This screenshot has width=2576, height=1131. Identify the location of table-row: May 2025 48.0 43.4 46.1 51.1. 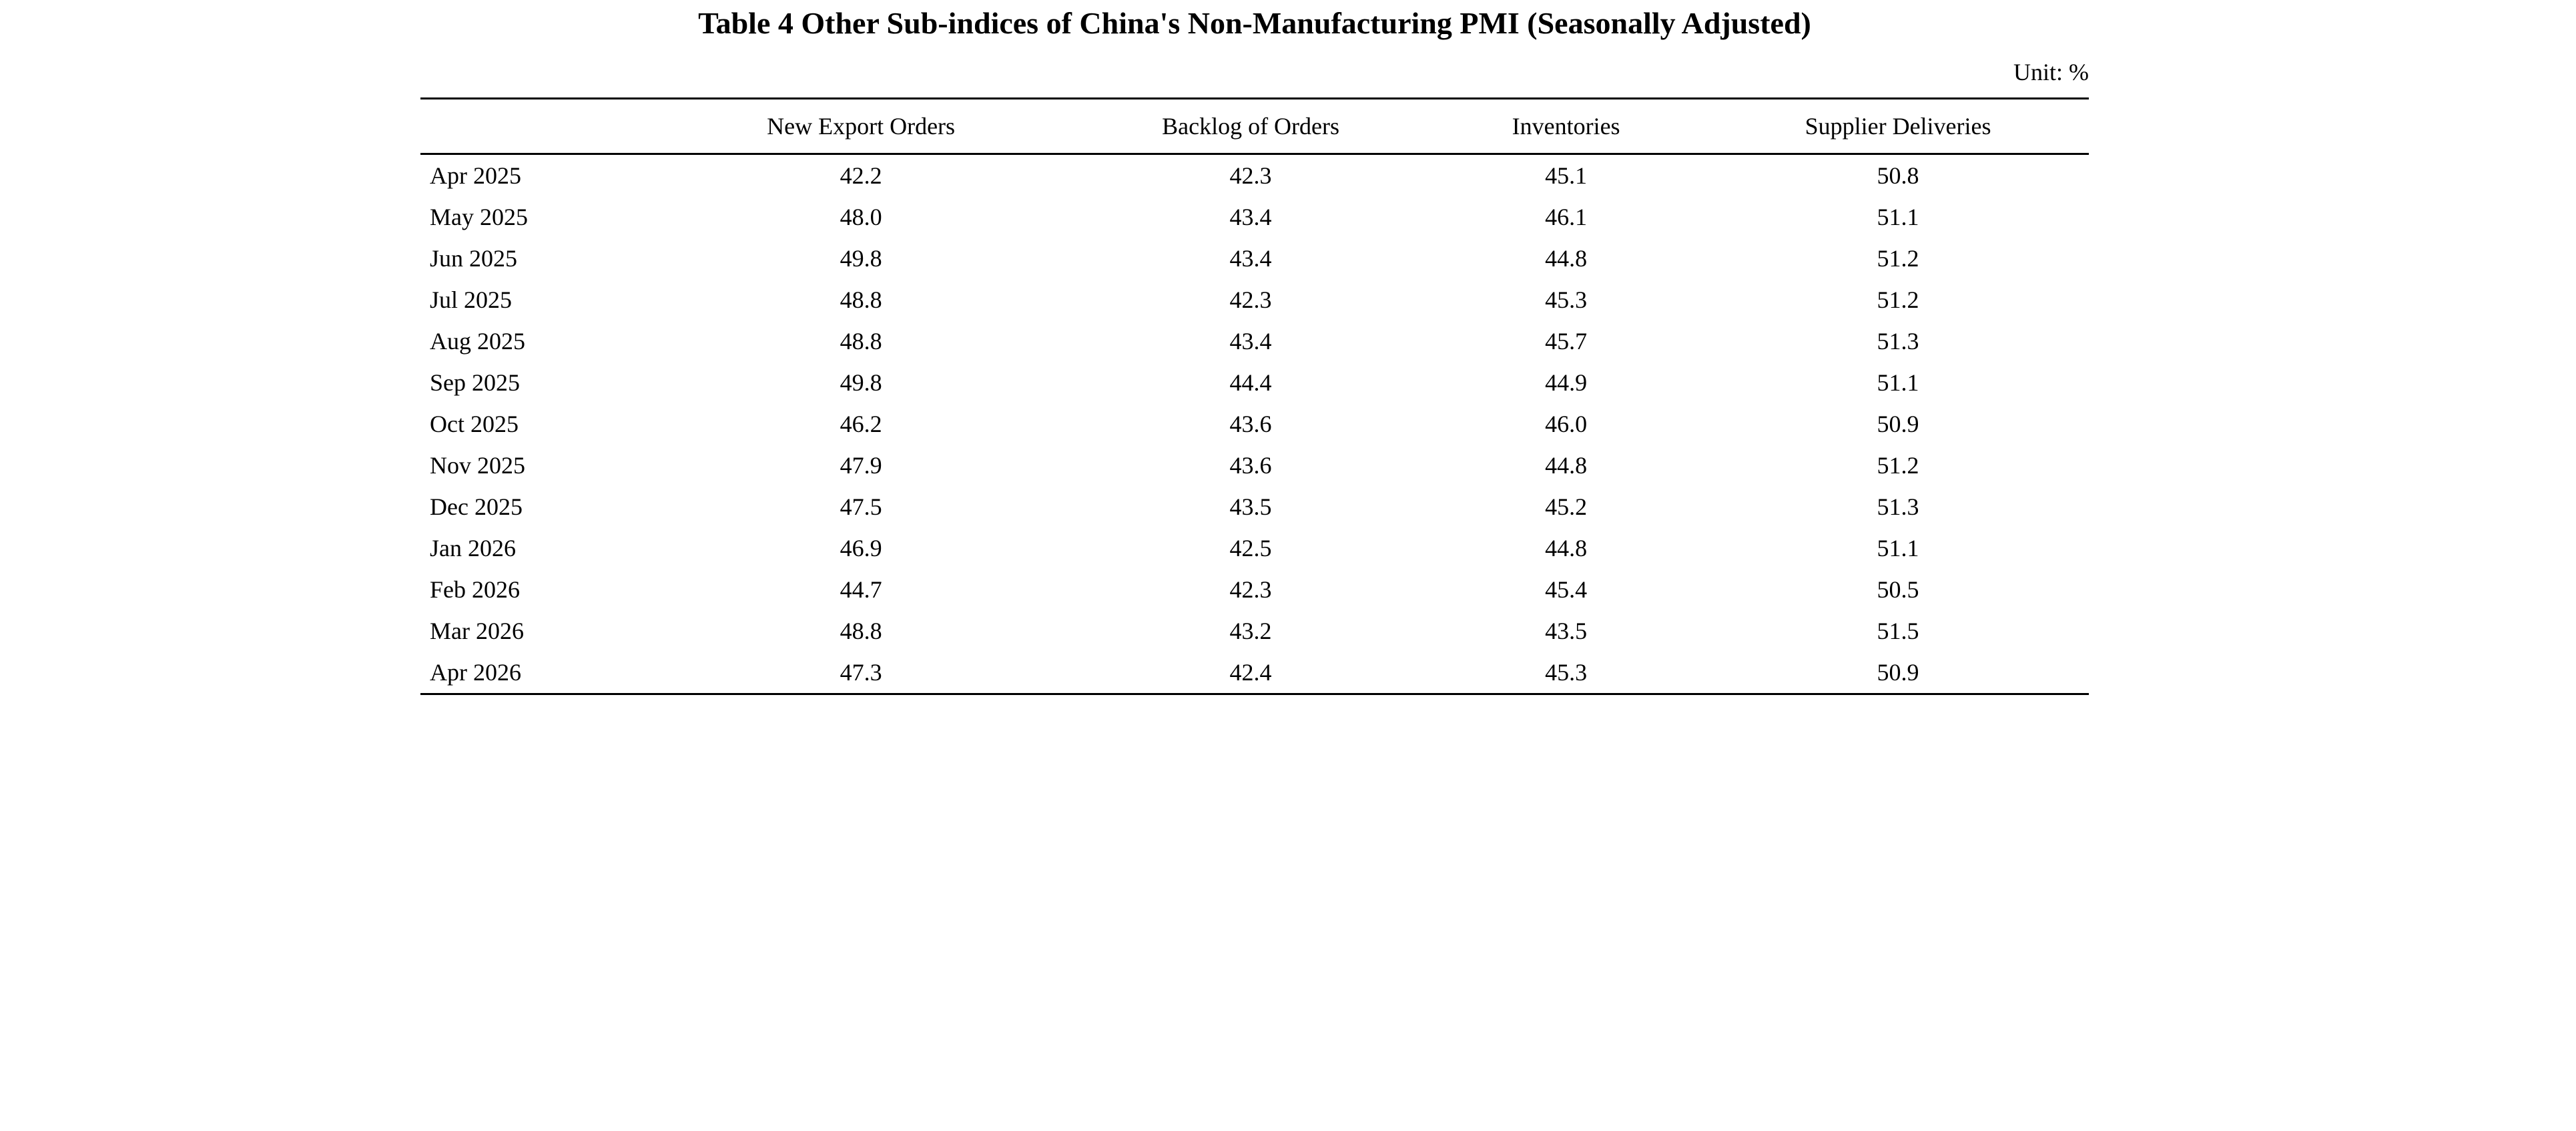
(1254, 217).